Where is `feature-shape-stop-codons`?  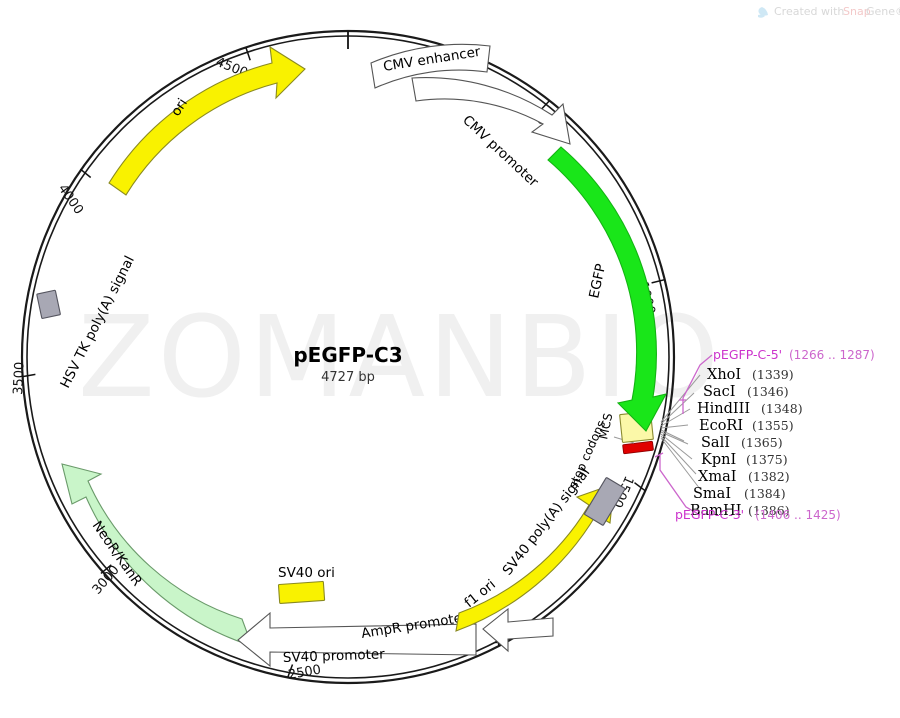
feature-shape-stop-codons is located at coordinates (638, 447).